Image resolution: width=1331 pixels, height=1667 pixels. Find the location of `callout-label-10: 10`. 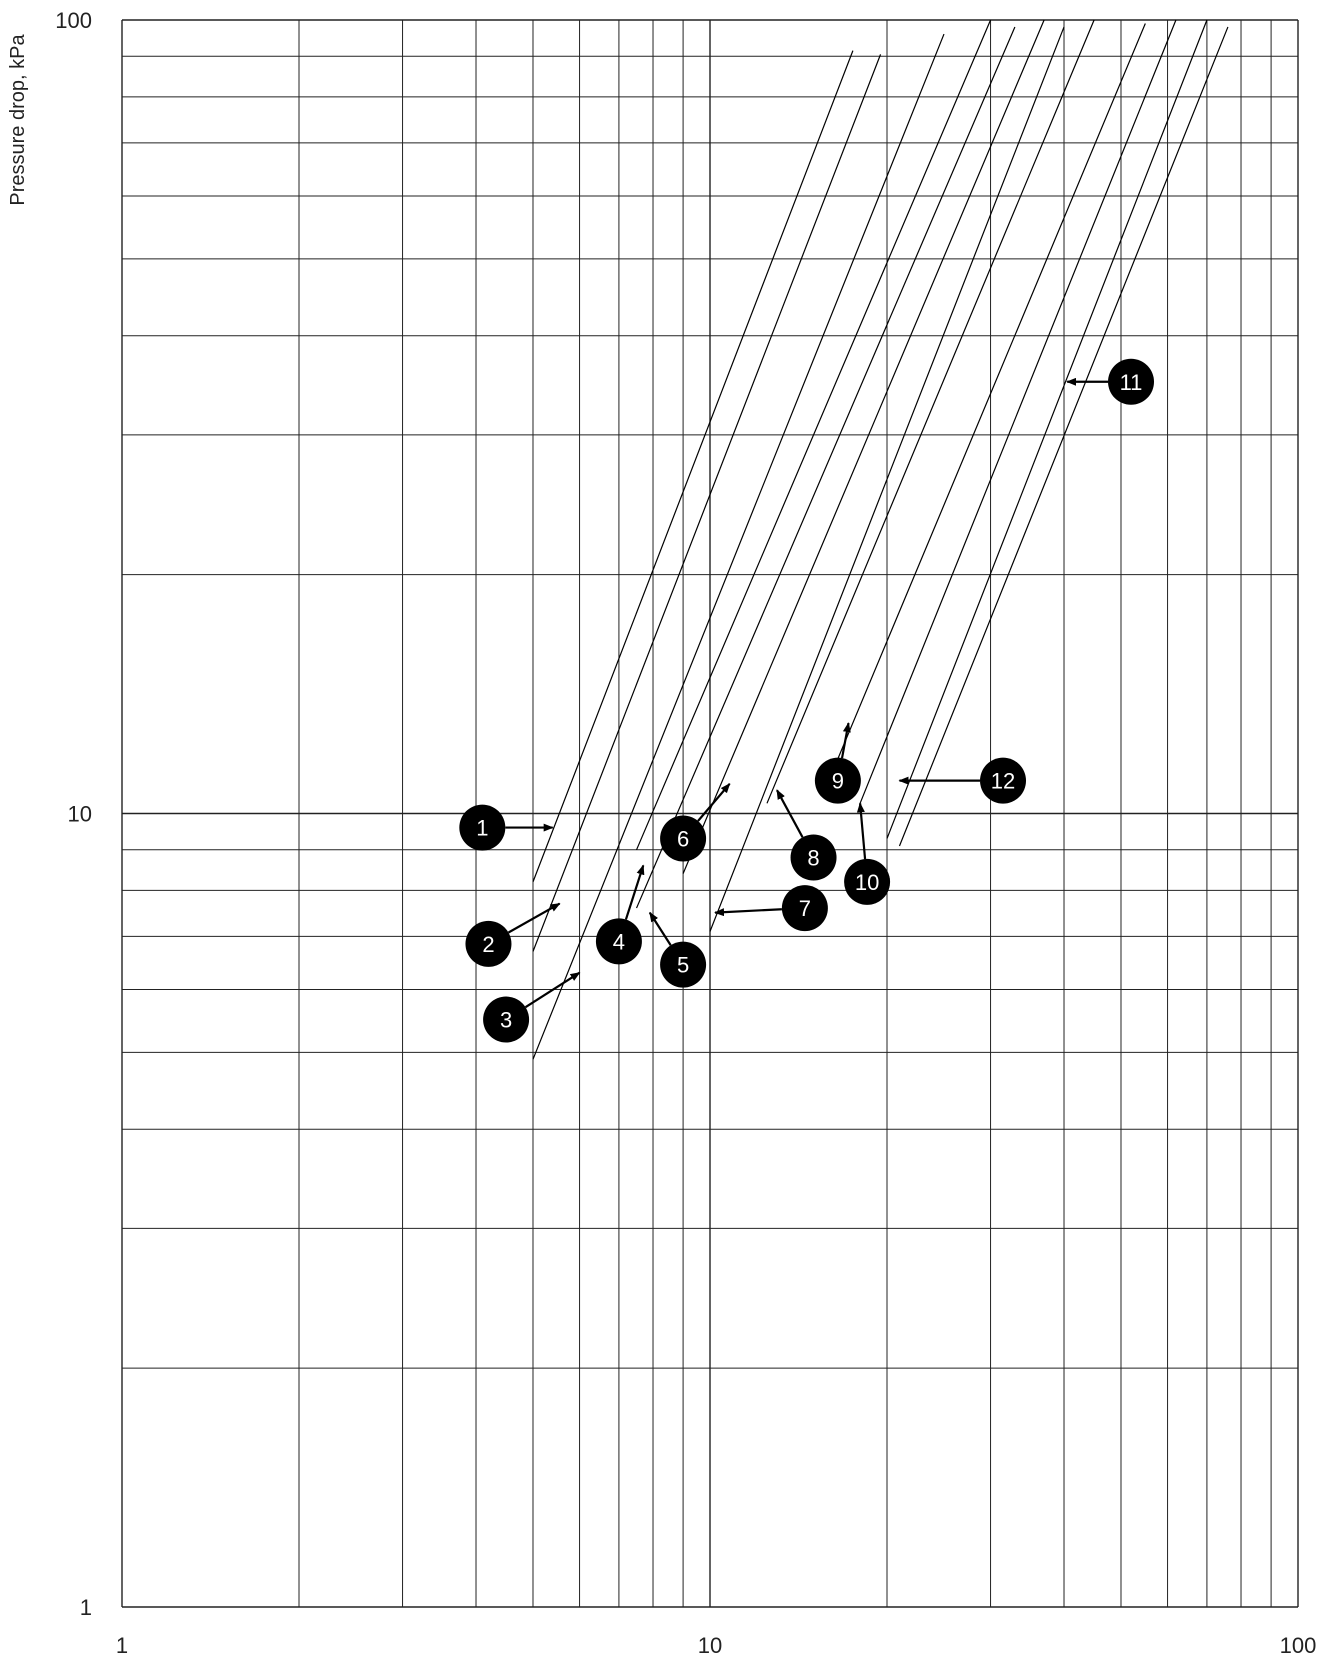

callout-label-10: 10 is located at coordinates (867, 882).